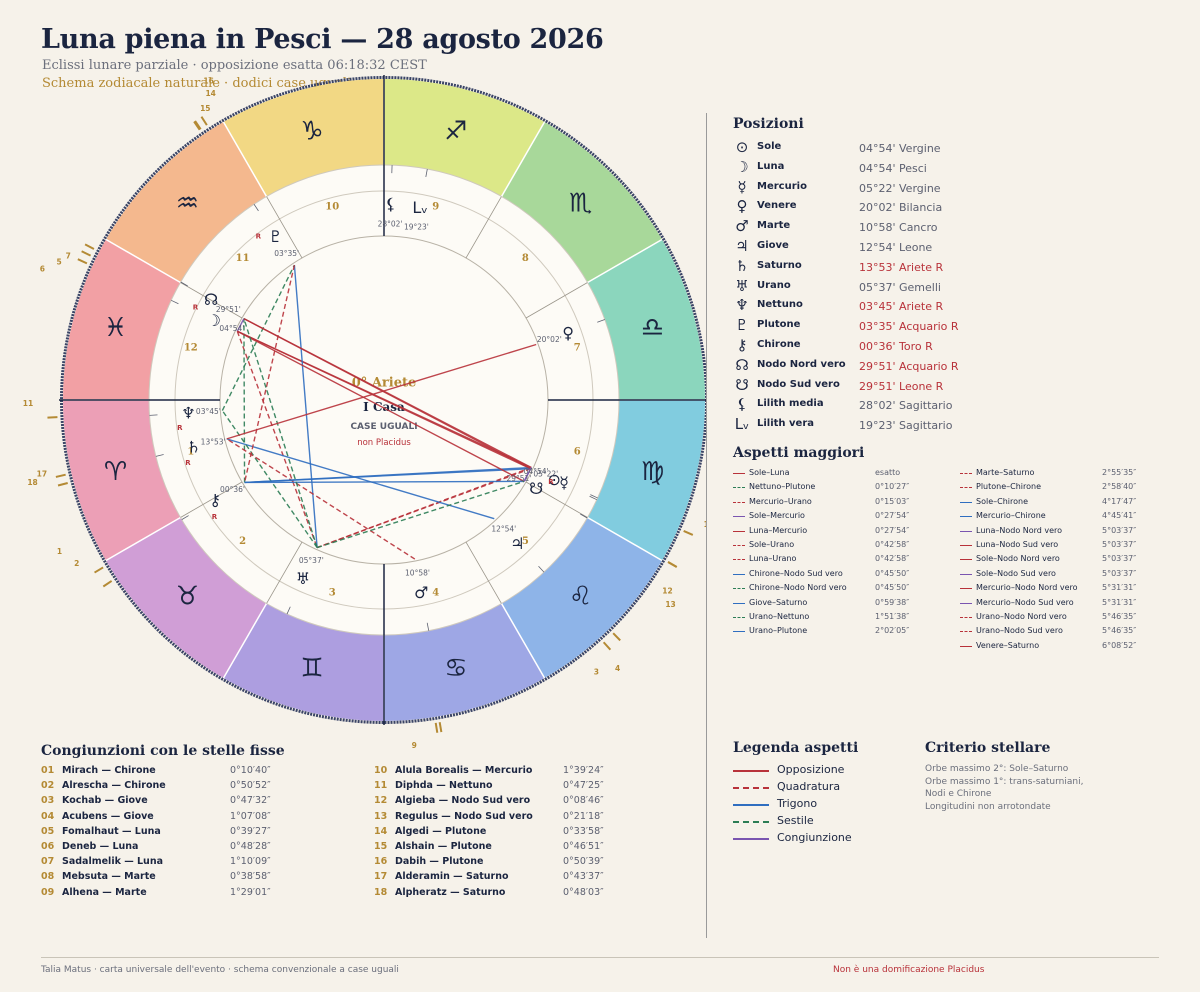  Describe the element at coordinates (381, 770) in the screenshot. I see `star-index: 10` at that location.